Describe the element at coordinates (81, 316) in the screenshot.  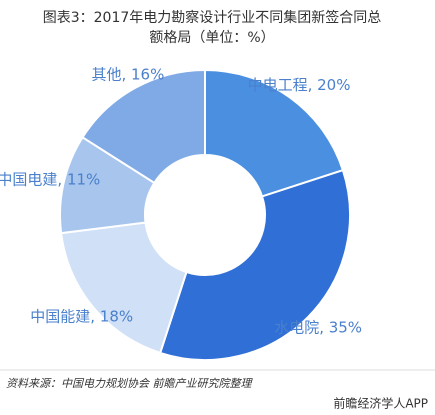
I see `data-label: 中国能建, 18%` at that location.